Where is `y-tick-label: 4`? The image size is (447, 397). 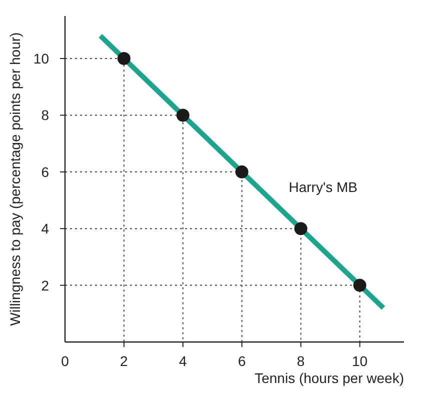
y-tick-label: 4 is located at coordinates (45, 228).